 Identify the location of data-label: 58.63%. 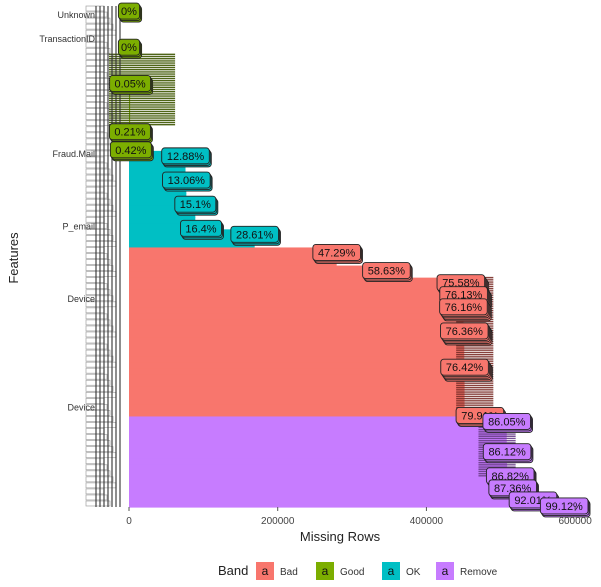
(387, 272).